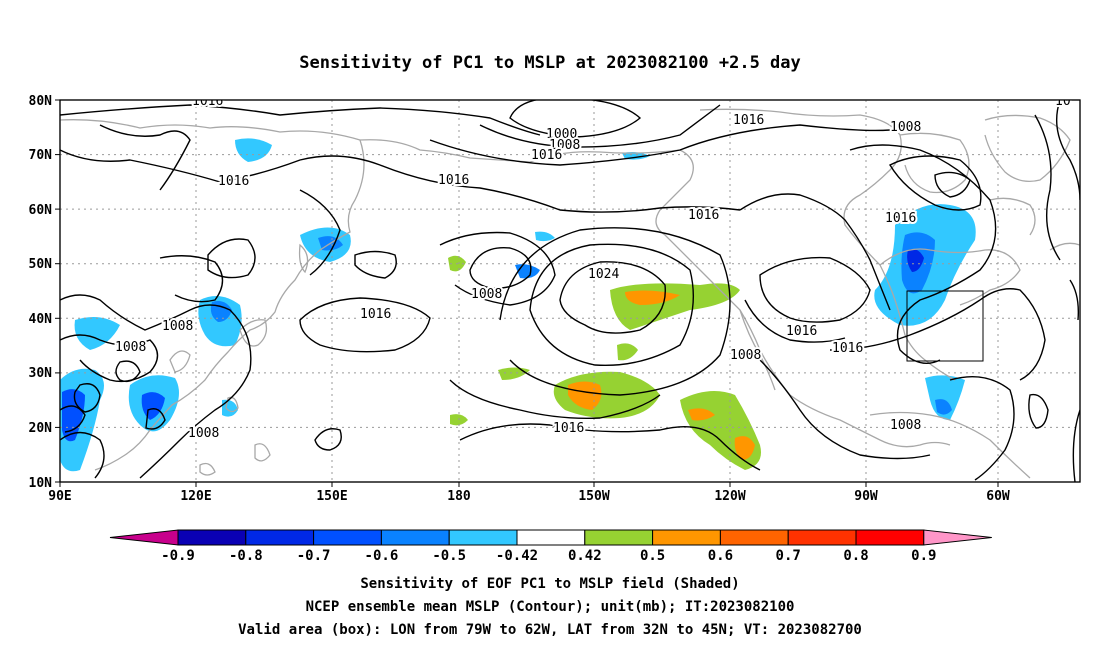 This screenshot has height=650, width=1100. Describe the element at coordinates (998, 496) in the screenshot. I see `lon-label: 60W` at that location.